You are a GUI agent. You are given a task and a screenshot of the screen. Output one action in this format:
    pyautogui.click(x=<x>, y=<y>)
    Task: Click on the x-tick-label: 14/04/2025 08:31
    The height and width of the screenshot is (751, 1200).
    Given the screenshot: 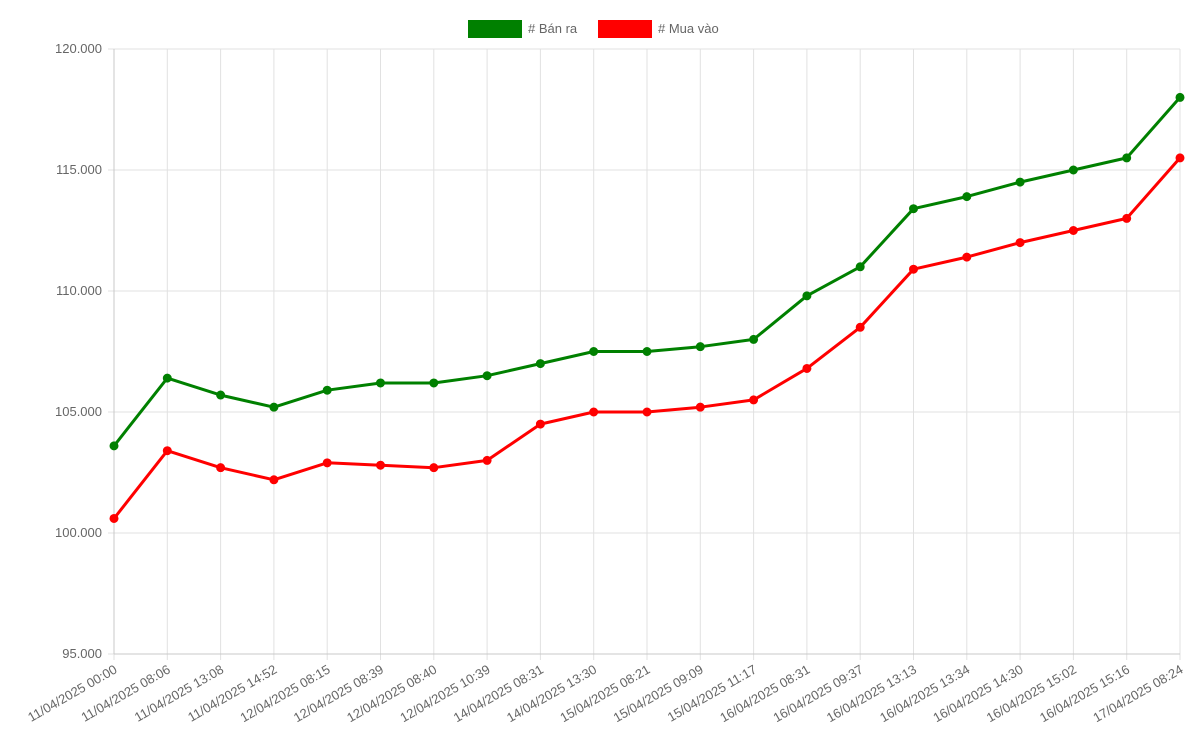 What is the action you would take?
    pyautogui.click(x=498, y=694)
    